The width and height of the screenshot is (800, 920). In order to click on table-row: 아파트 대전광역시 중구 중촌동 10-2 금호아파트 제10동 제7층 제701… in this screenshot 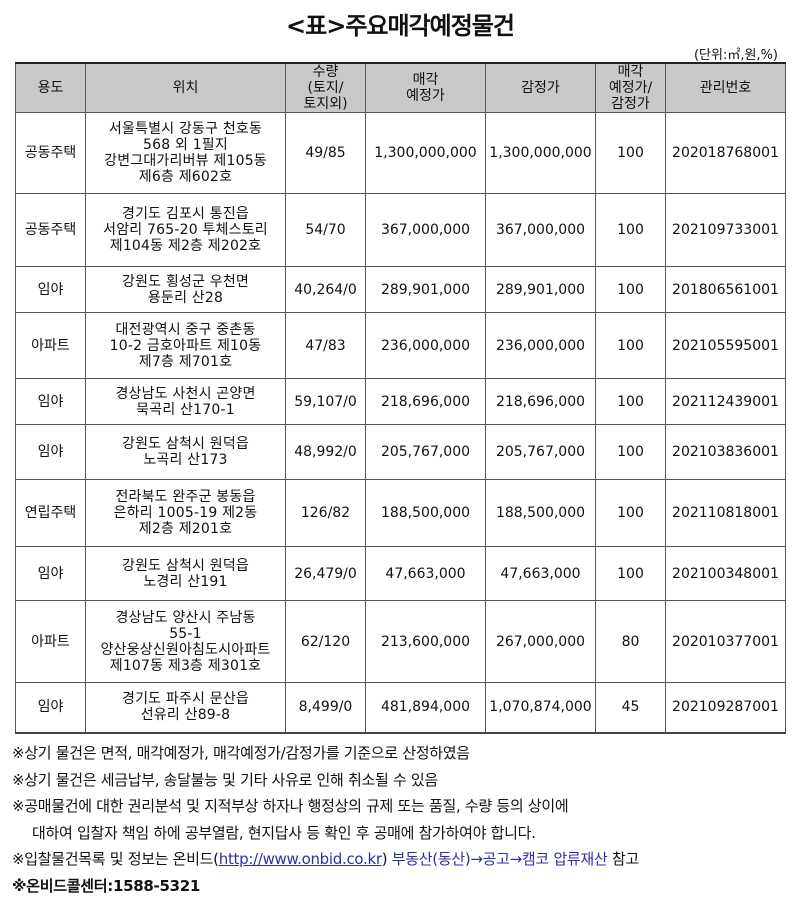, I will do `click(400, 345)`.